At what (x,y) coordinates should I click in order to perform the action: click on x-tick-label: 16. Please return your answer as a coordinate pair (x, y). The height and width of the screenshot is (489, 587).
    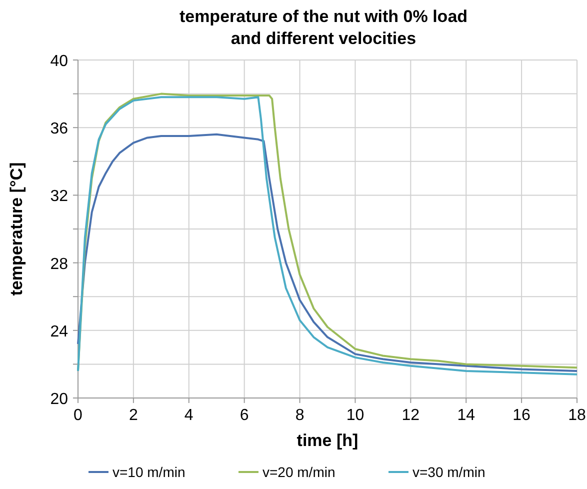
    Looking at the image, I should click on (521, 415).